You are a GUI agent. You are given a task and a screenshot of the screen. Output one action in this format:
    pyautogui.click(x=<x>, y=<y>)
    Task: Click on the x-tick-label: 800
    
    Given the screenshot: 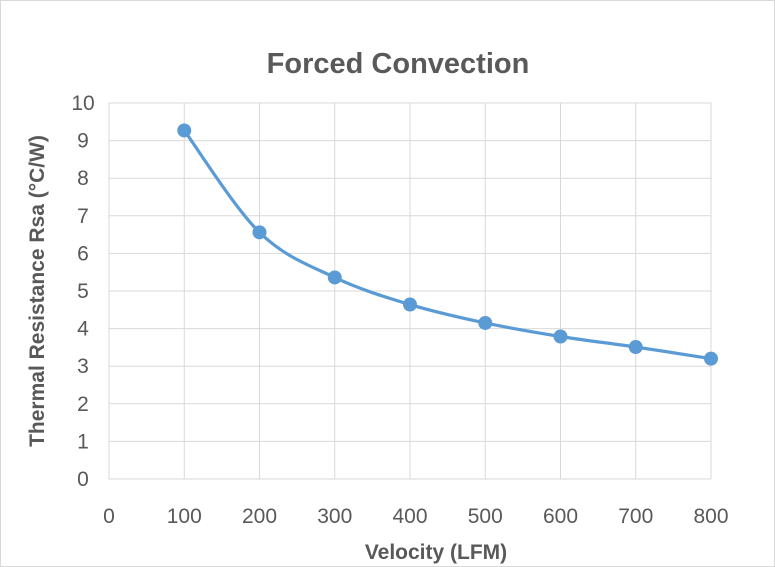 What is the action you would take?
    pyautogui.click(x=710, y=516)
    